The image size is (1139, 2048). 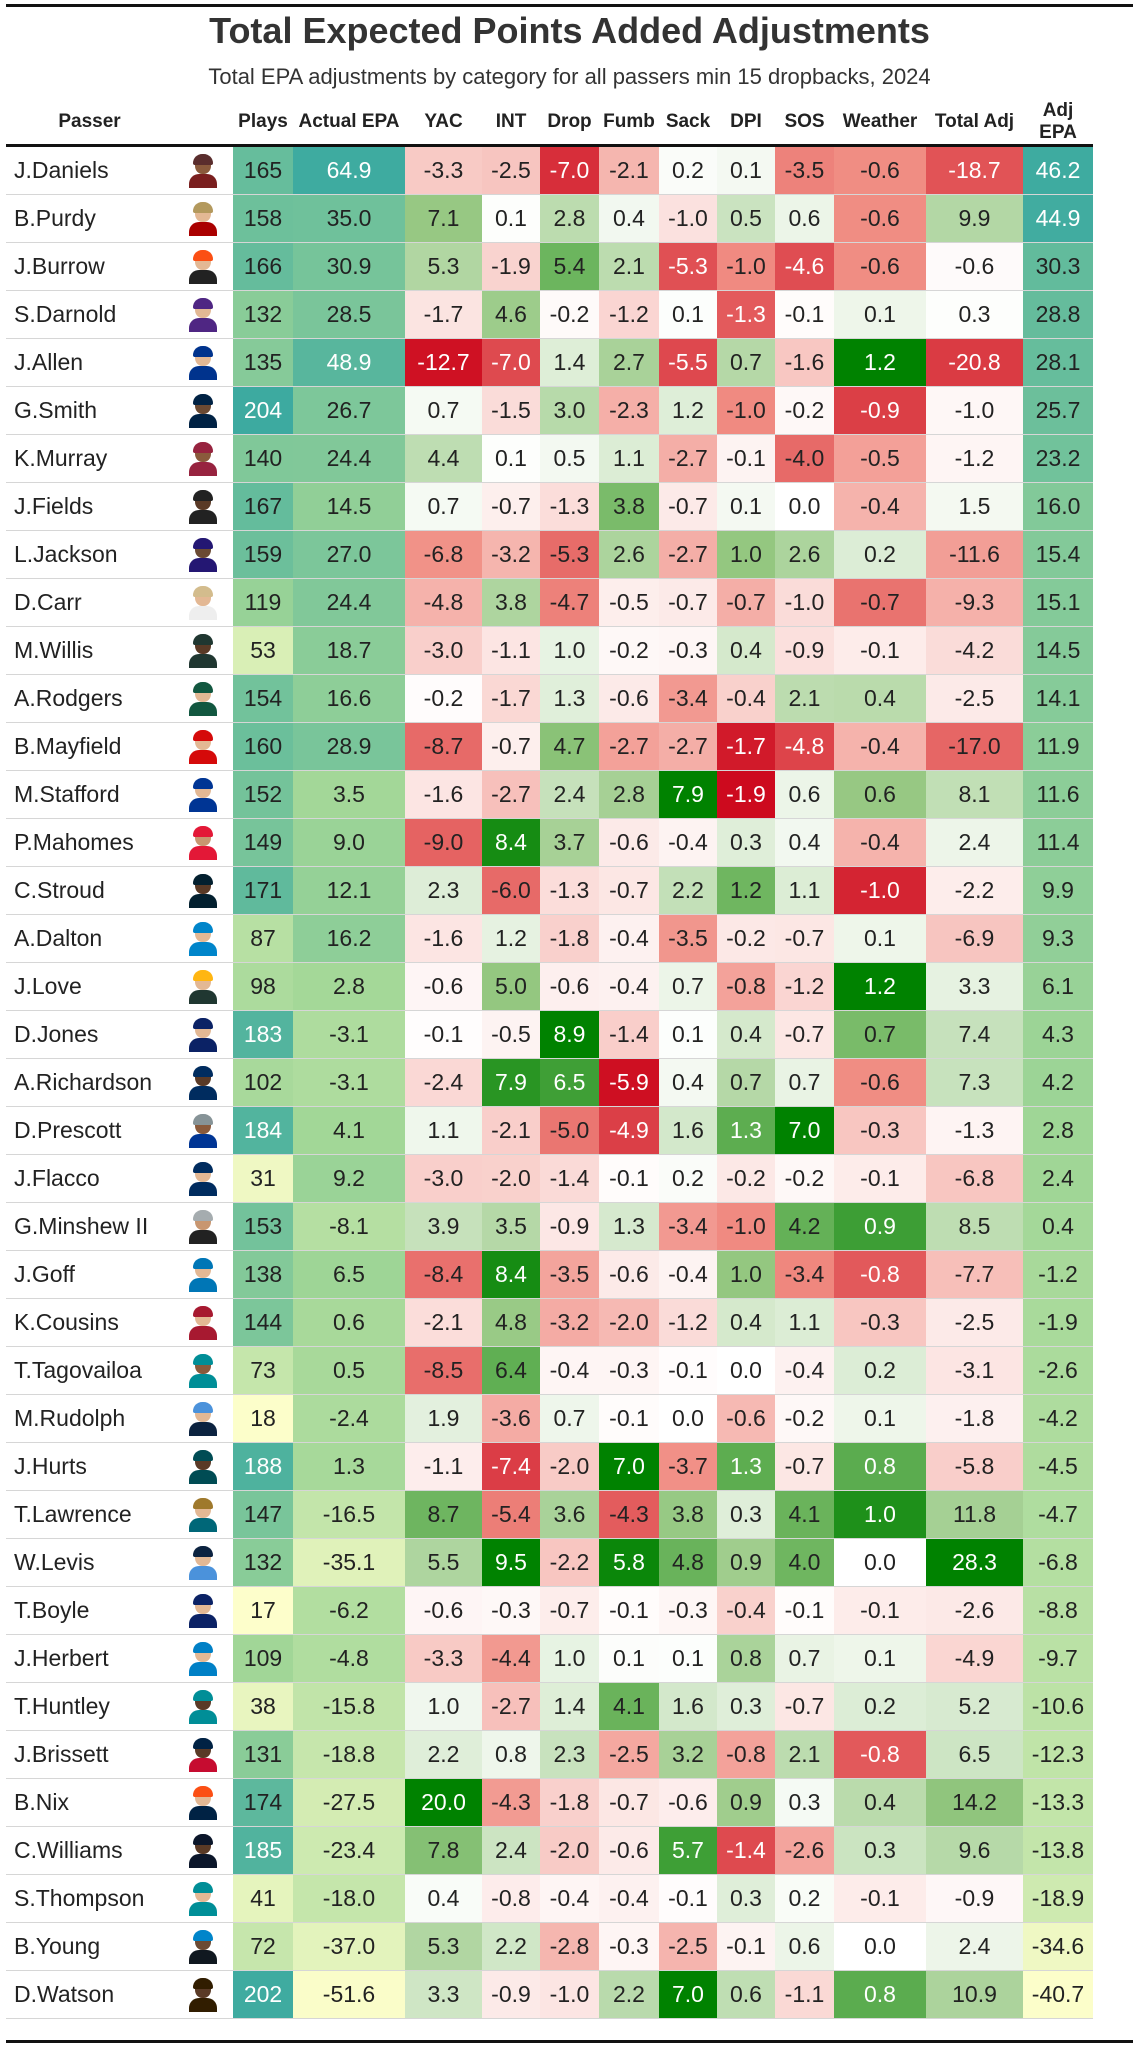 I want to click on cell-drop: 2.8, so click(x=569, y=218).